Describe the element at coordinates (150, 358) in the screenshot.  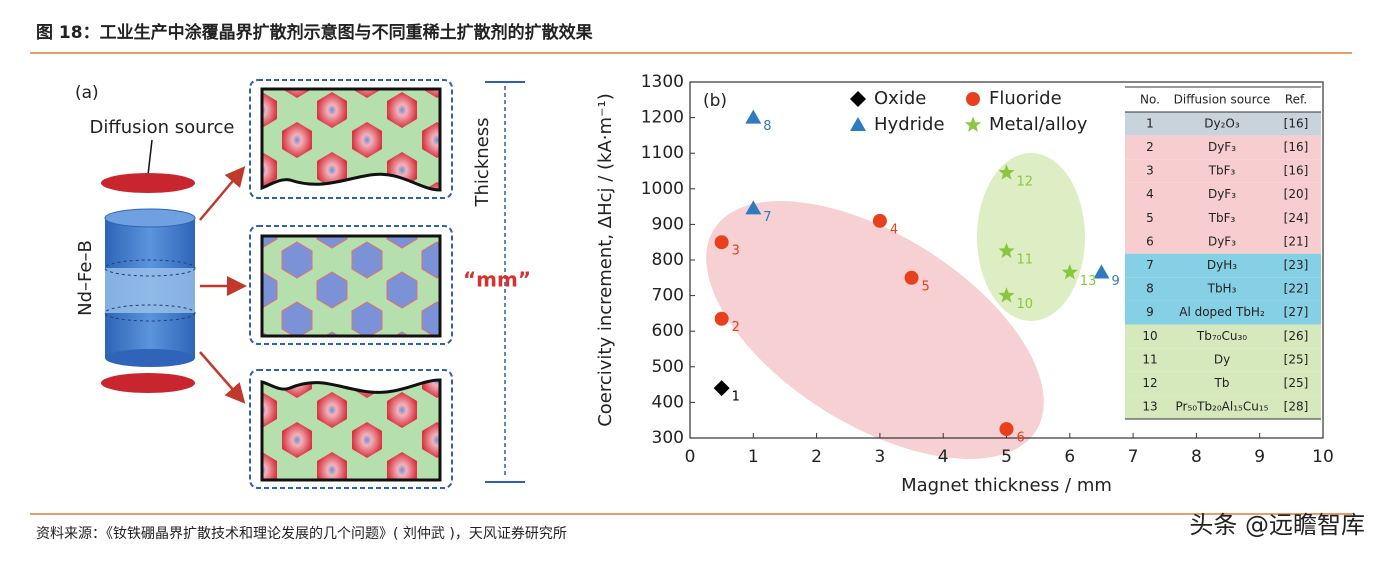
I see `magnet-bottom` at that location.